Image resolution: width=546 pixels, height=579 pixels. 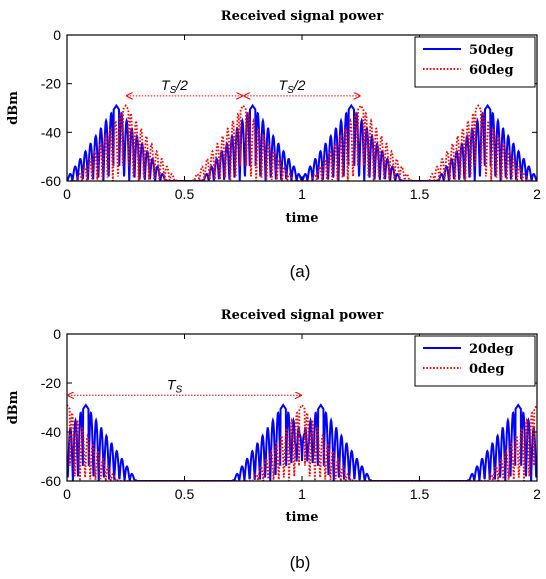 I want to click on legend-label: 0deg, so click(x=487, y=369).